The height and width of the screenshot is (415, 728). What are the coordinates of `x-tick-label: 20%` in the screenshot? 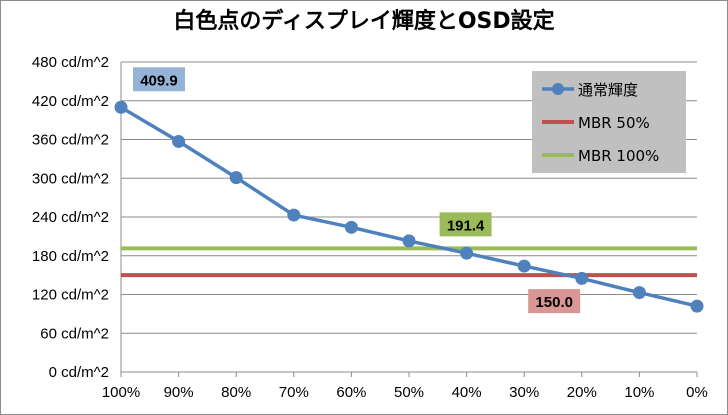 It's located at (582, 392).